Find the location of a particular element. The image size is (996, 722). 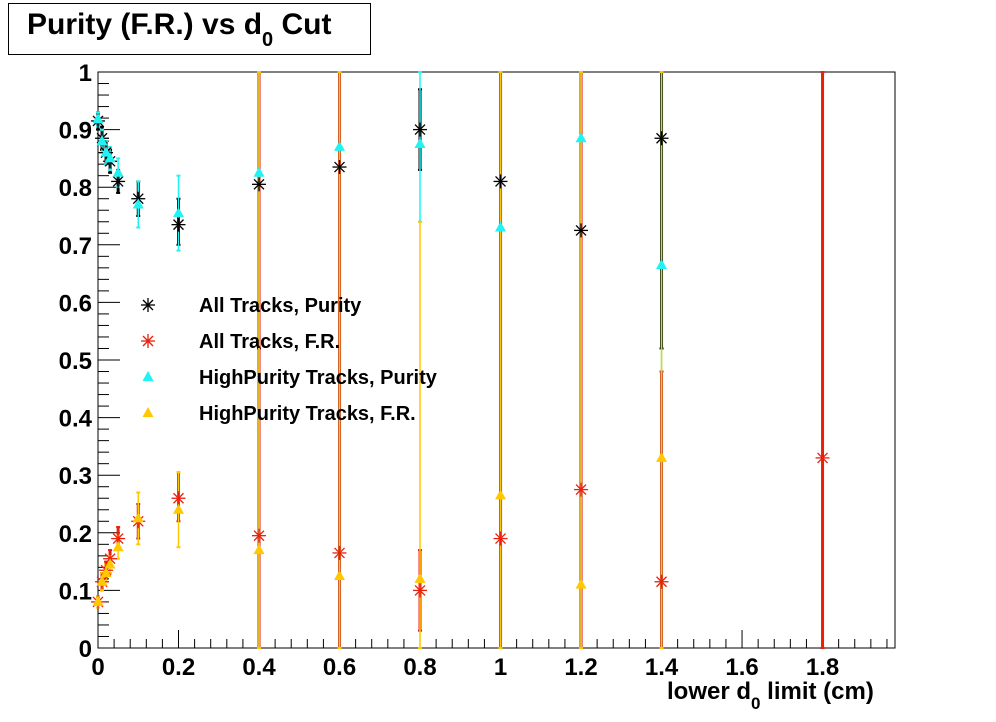

x-axis-label-tail: limit (cm) is located at coordinates (820, 691).